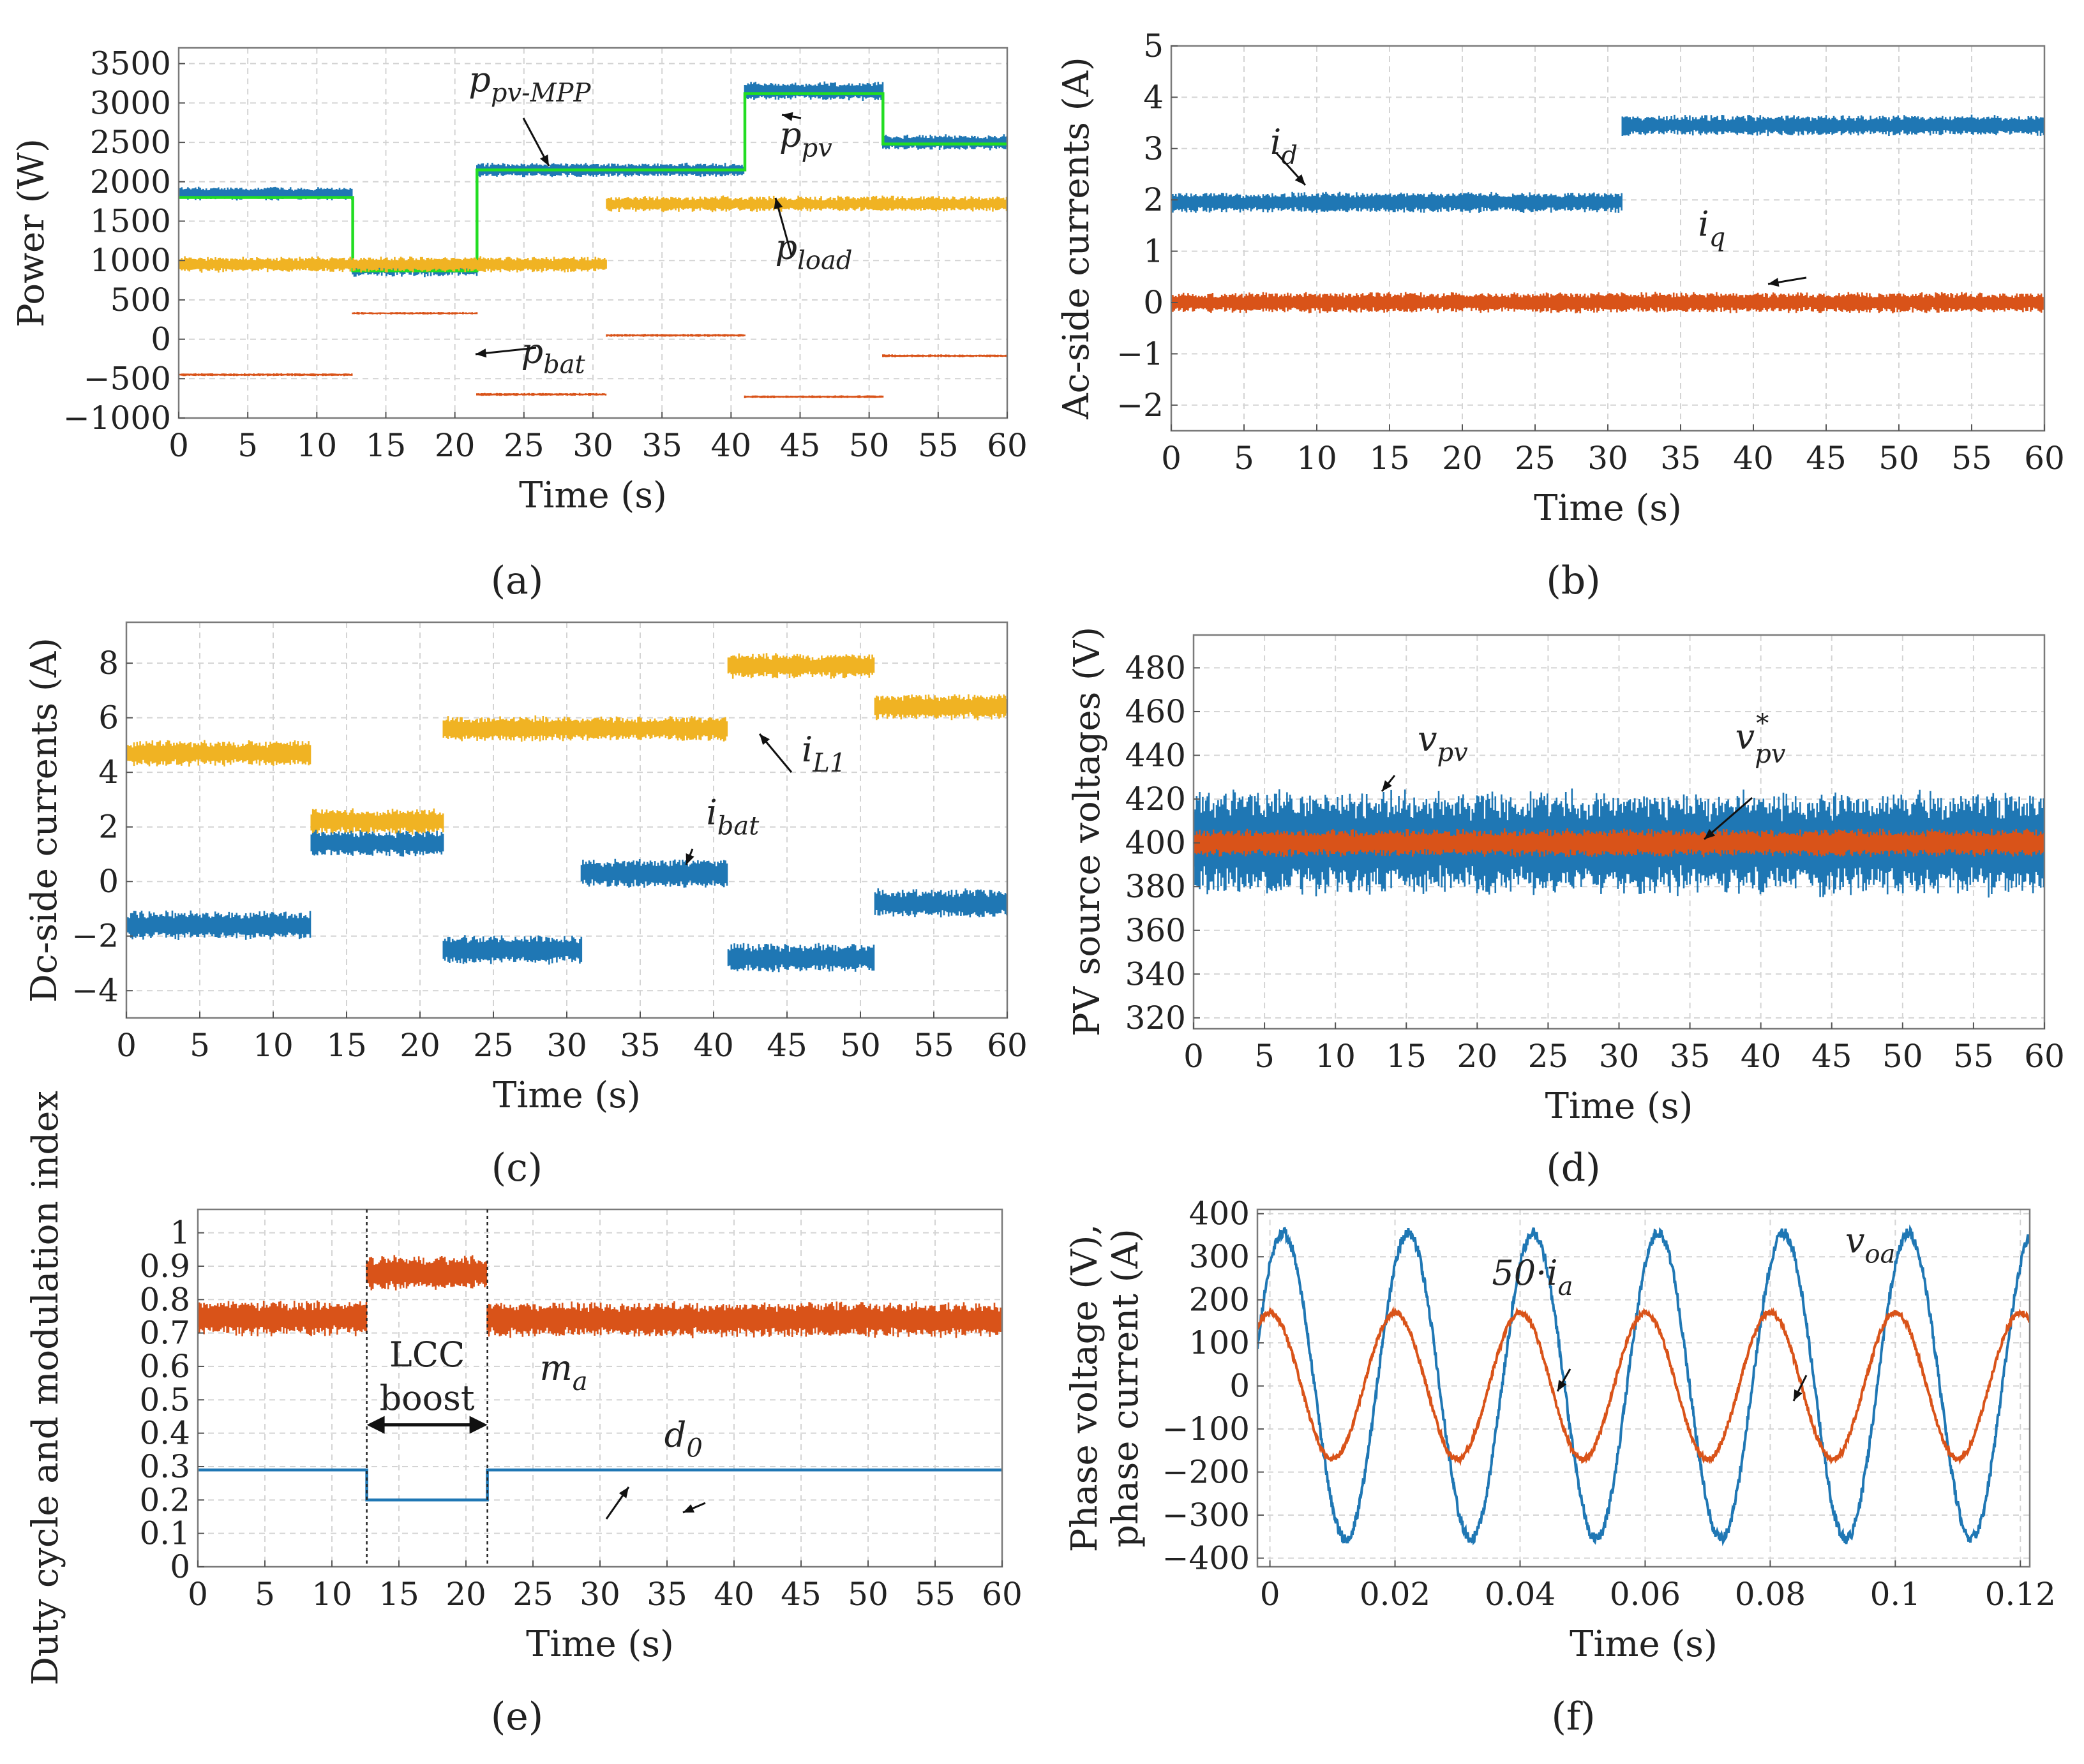 The width and height of the screenshot is (2084, 1764). Describe the element at coordinates (1607, 213) in the screenshot. I see `series-group-b` at that location.